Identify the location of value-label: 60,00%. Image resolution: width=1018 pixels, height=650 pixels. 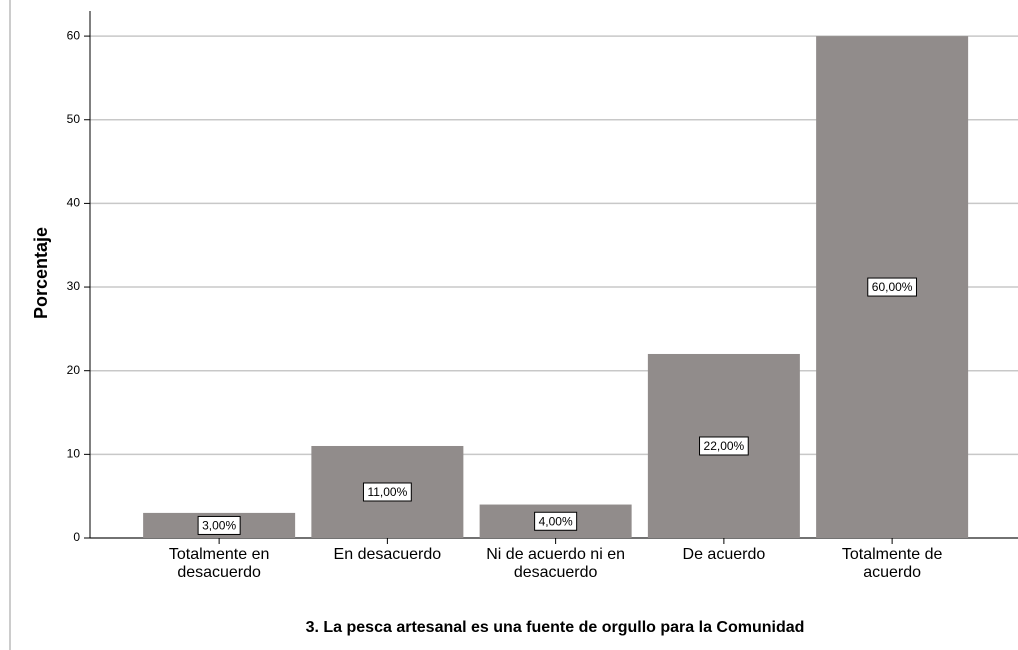
(892, 287).